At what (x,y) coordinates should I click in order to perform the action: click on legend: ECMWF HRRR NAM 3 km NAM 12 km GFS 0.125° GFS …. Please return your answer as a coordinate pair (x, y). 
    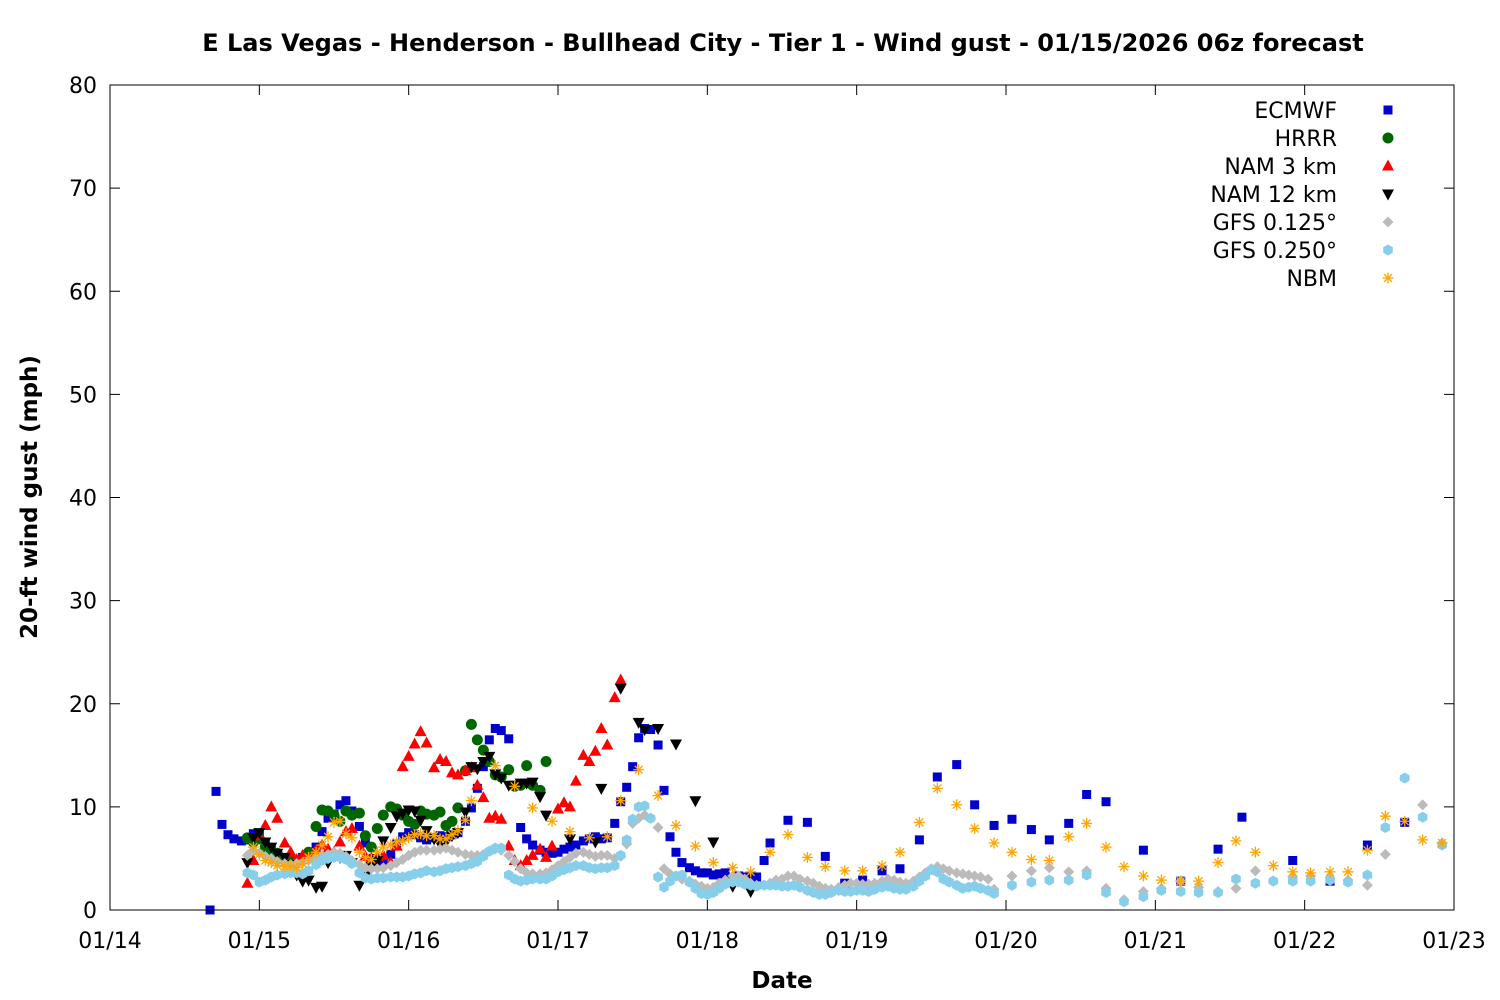
    Looking at the image, I should click on (1302, 195).